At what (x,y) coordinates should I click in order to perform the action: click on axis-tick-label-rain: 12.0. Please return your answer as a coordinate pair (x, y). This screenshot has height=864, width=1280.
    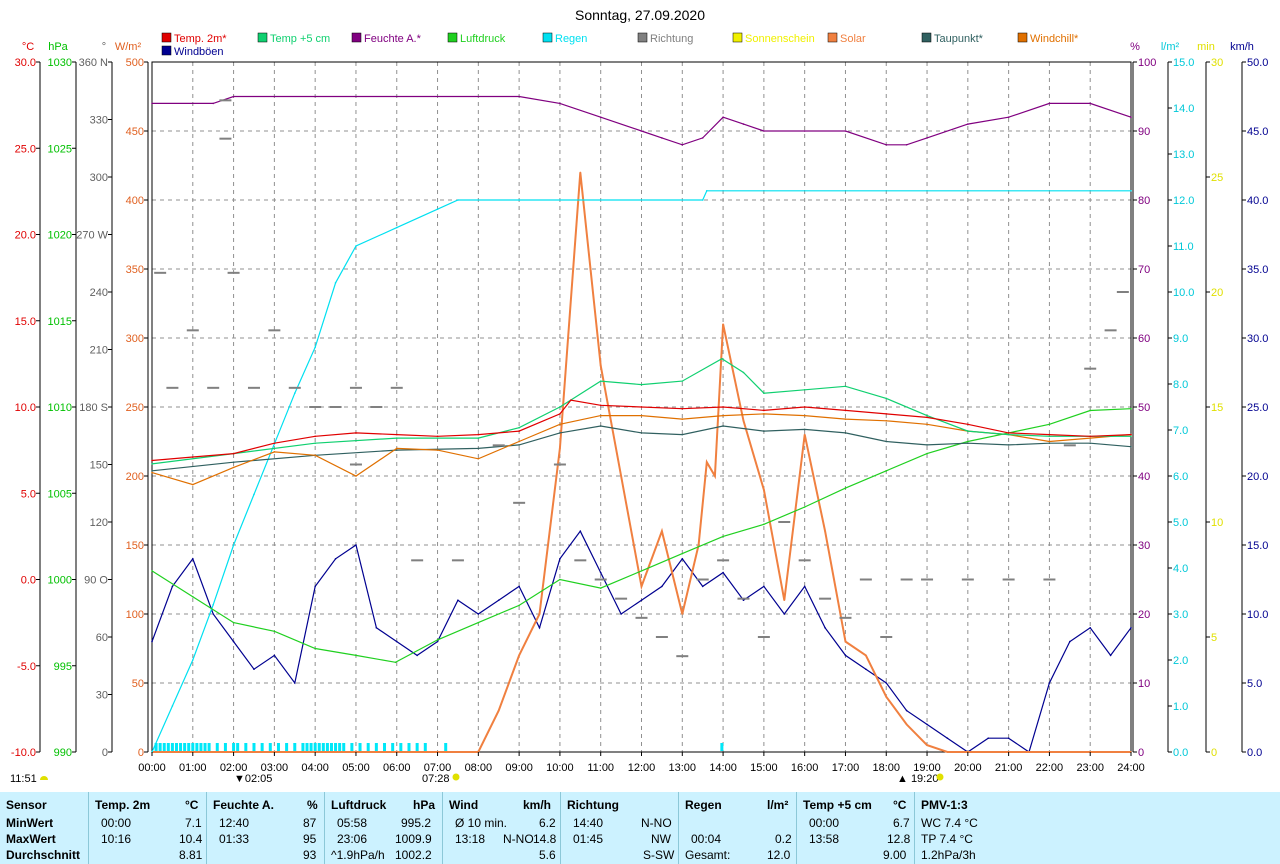
    Looking at the image, I should click on (1183, 201).